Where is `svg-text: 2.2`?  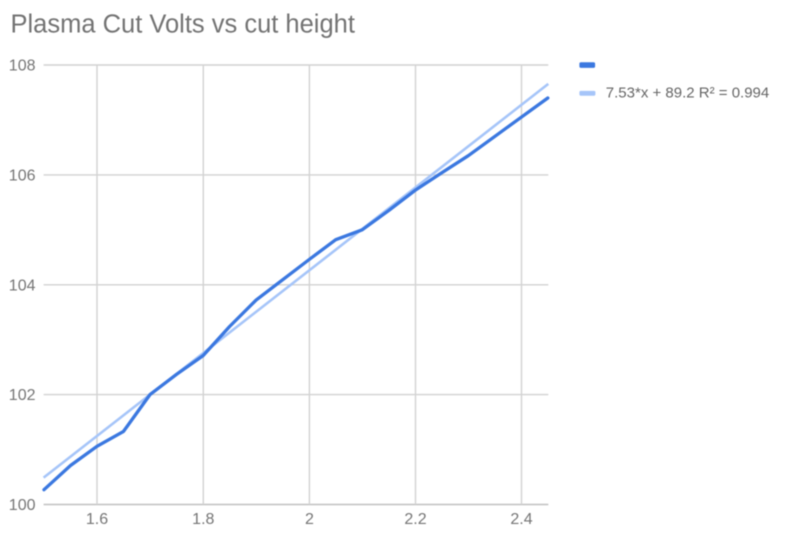 svg-text: 2.2 is located at coordinates (415, 519).